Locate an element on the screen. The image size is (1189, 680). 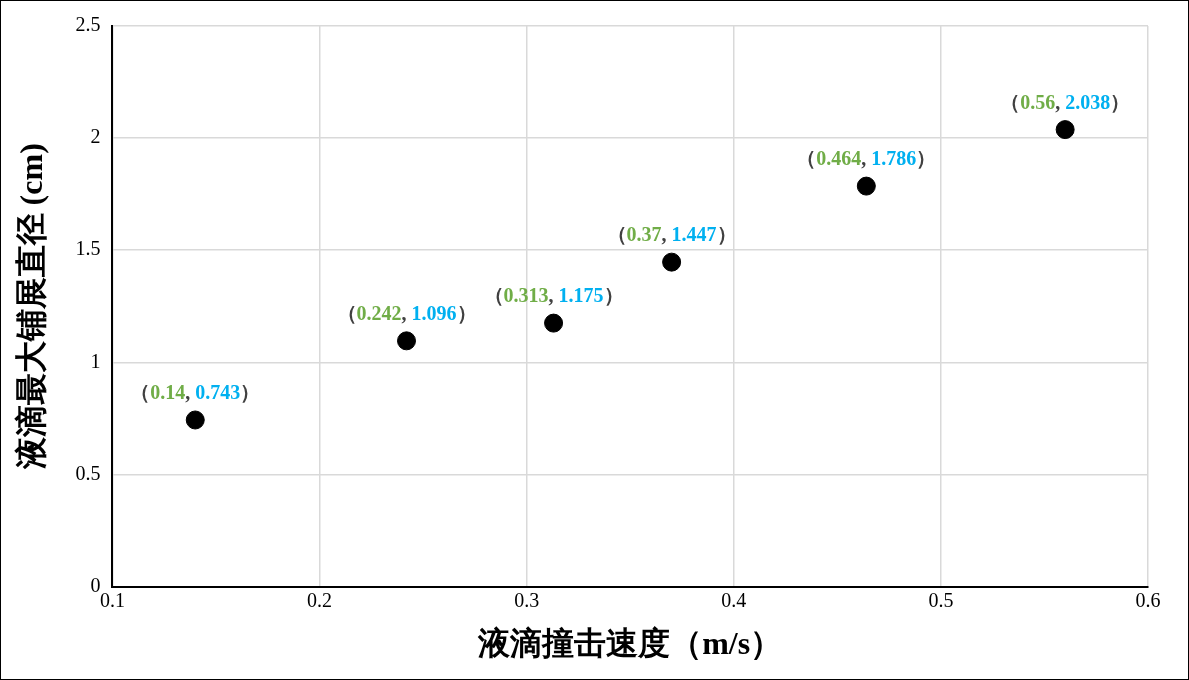
y-tick-label: 0 is located at coordinates (95, 584).